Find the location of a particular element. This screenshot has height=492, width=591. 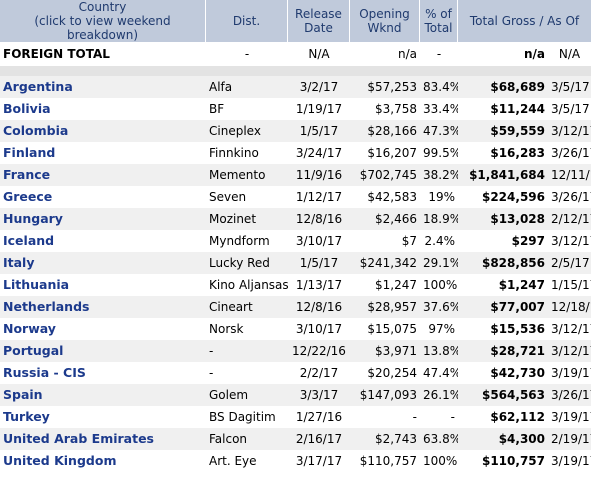

country-link: Iceland is located at coordinates (103, 241).